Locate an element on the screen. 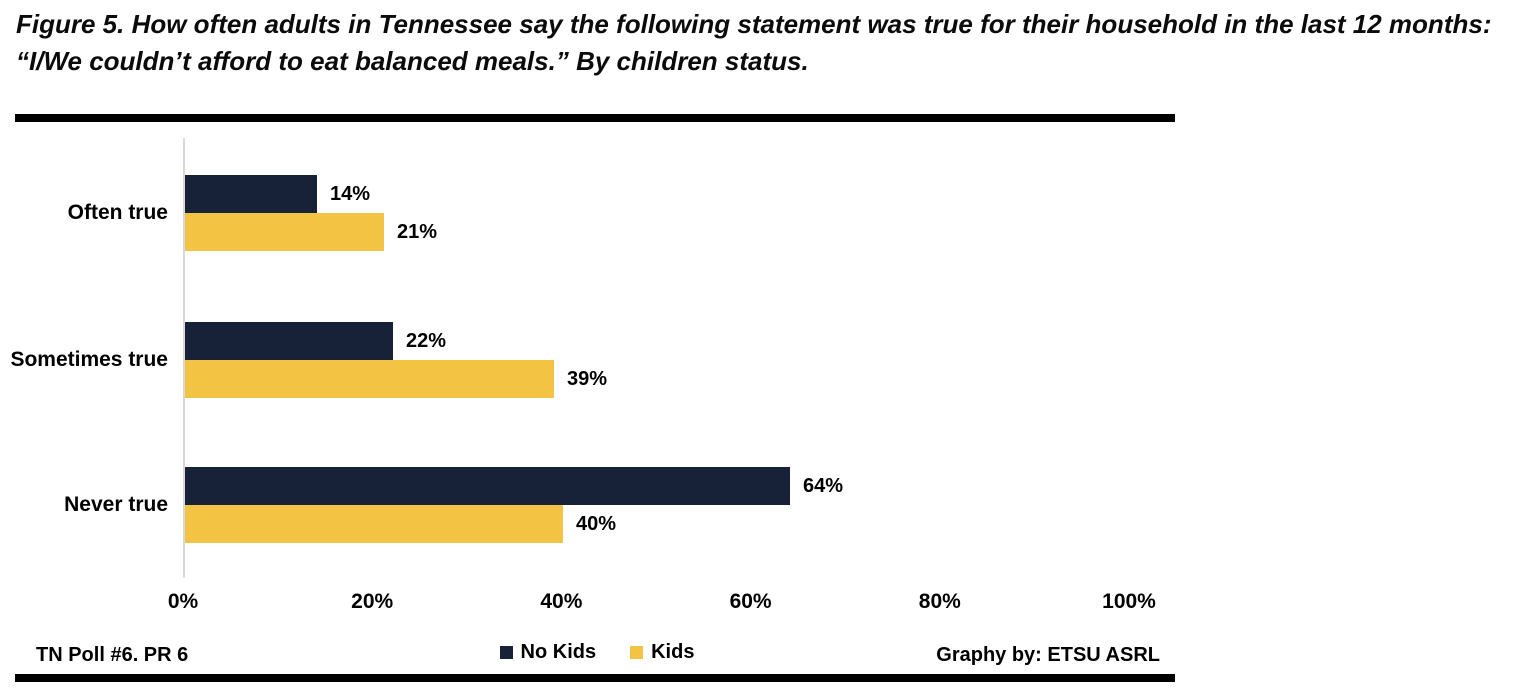 Image resolution: width=1536 pixels, height=690 pixels. category-label-sometimes-true: Sometimes true is located at coordinates (89, 359).